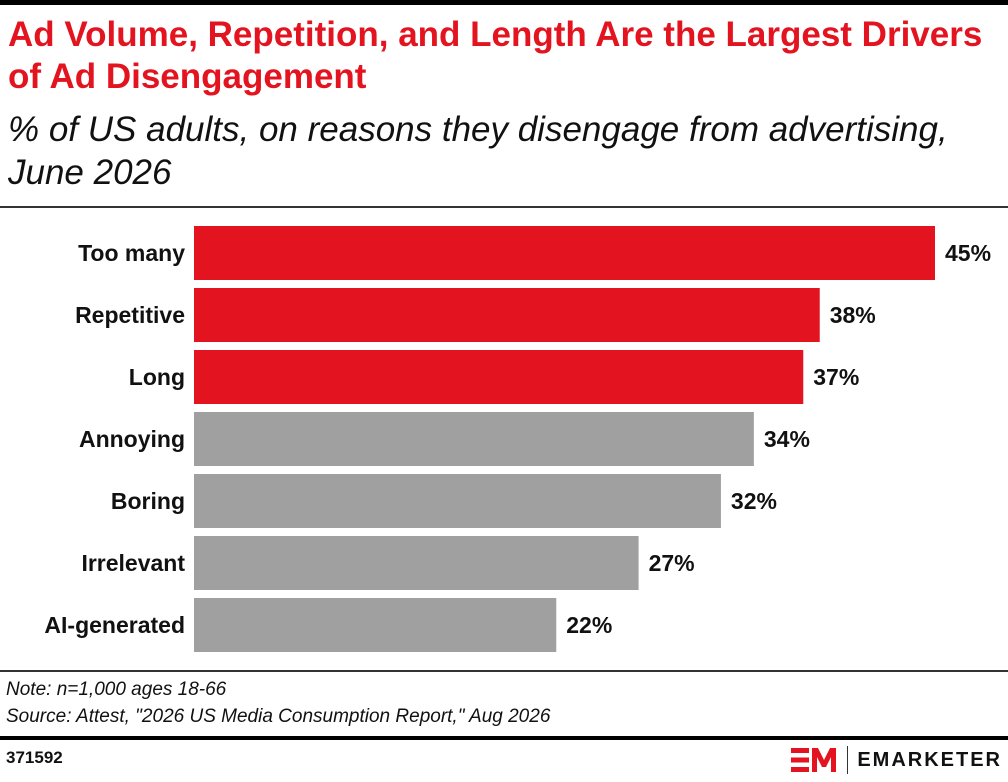 This screenshot has width=1008, height=782. I want to click on brand-logo: EMARKETER, so click(896, 760).